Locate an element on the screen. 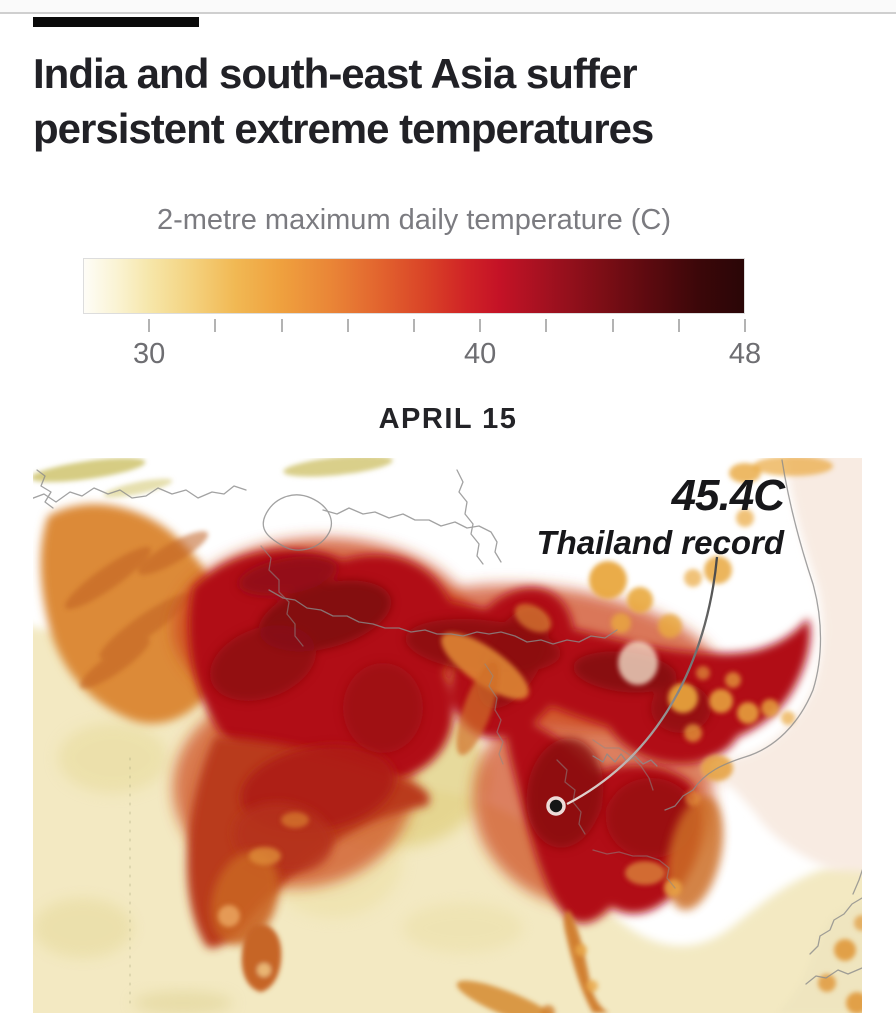  chart-title-line1: India and south-east Asia suffer is located at coordinates (335, 73).